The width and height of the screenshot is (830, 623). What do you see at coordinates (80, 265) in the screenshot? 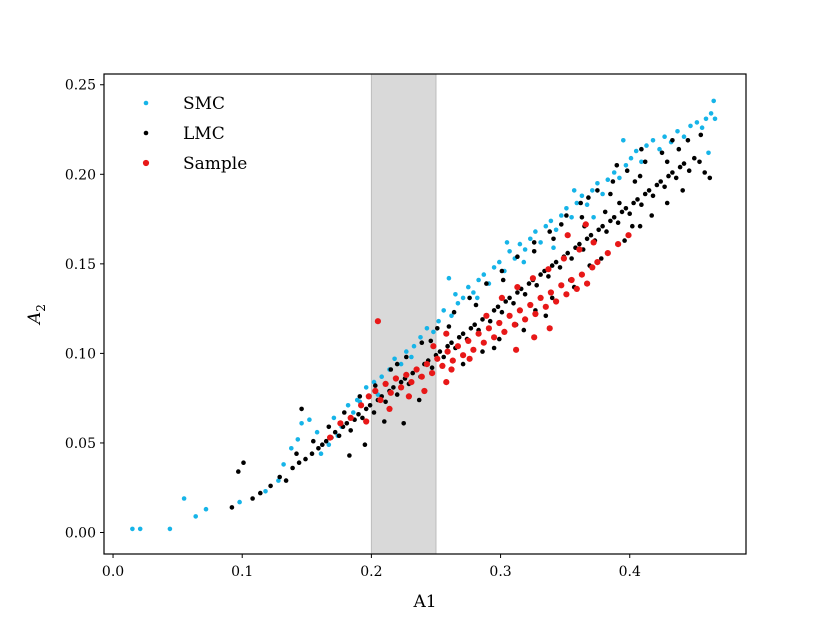
I see `y-tick-label: 0.15` at bounding box center [80, 265].